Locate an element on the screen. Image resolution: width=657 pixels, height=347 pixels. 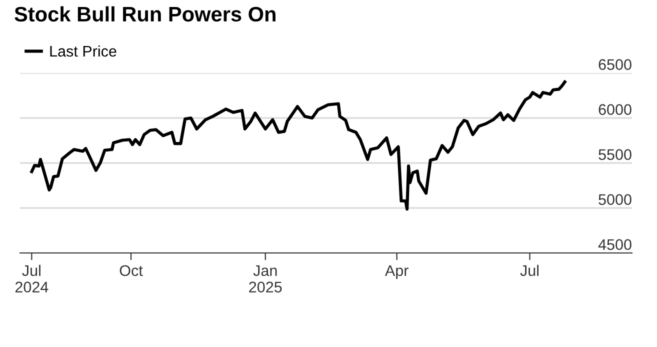
x-tick-label: Oct is located at coordinates (131, 270).